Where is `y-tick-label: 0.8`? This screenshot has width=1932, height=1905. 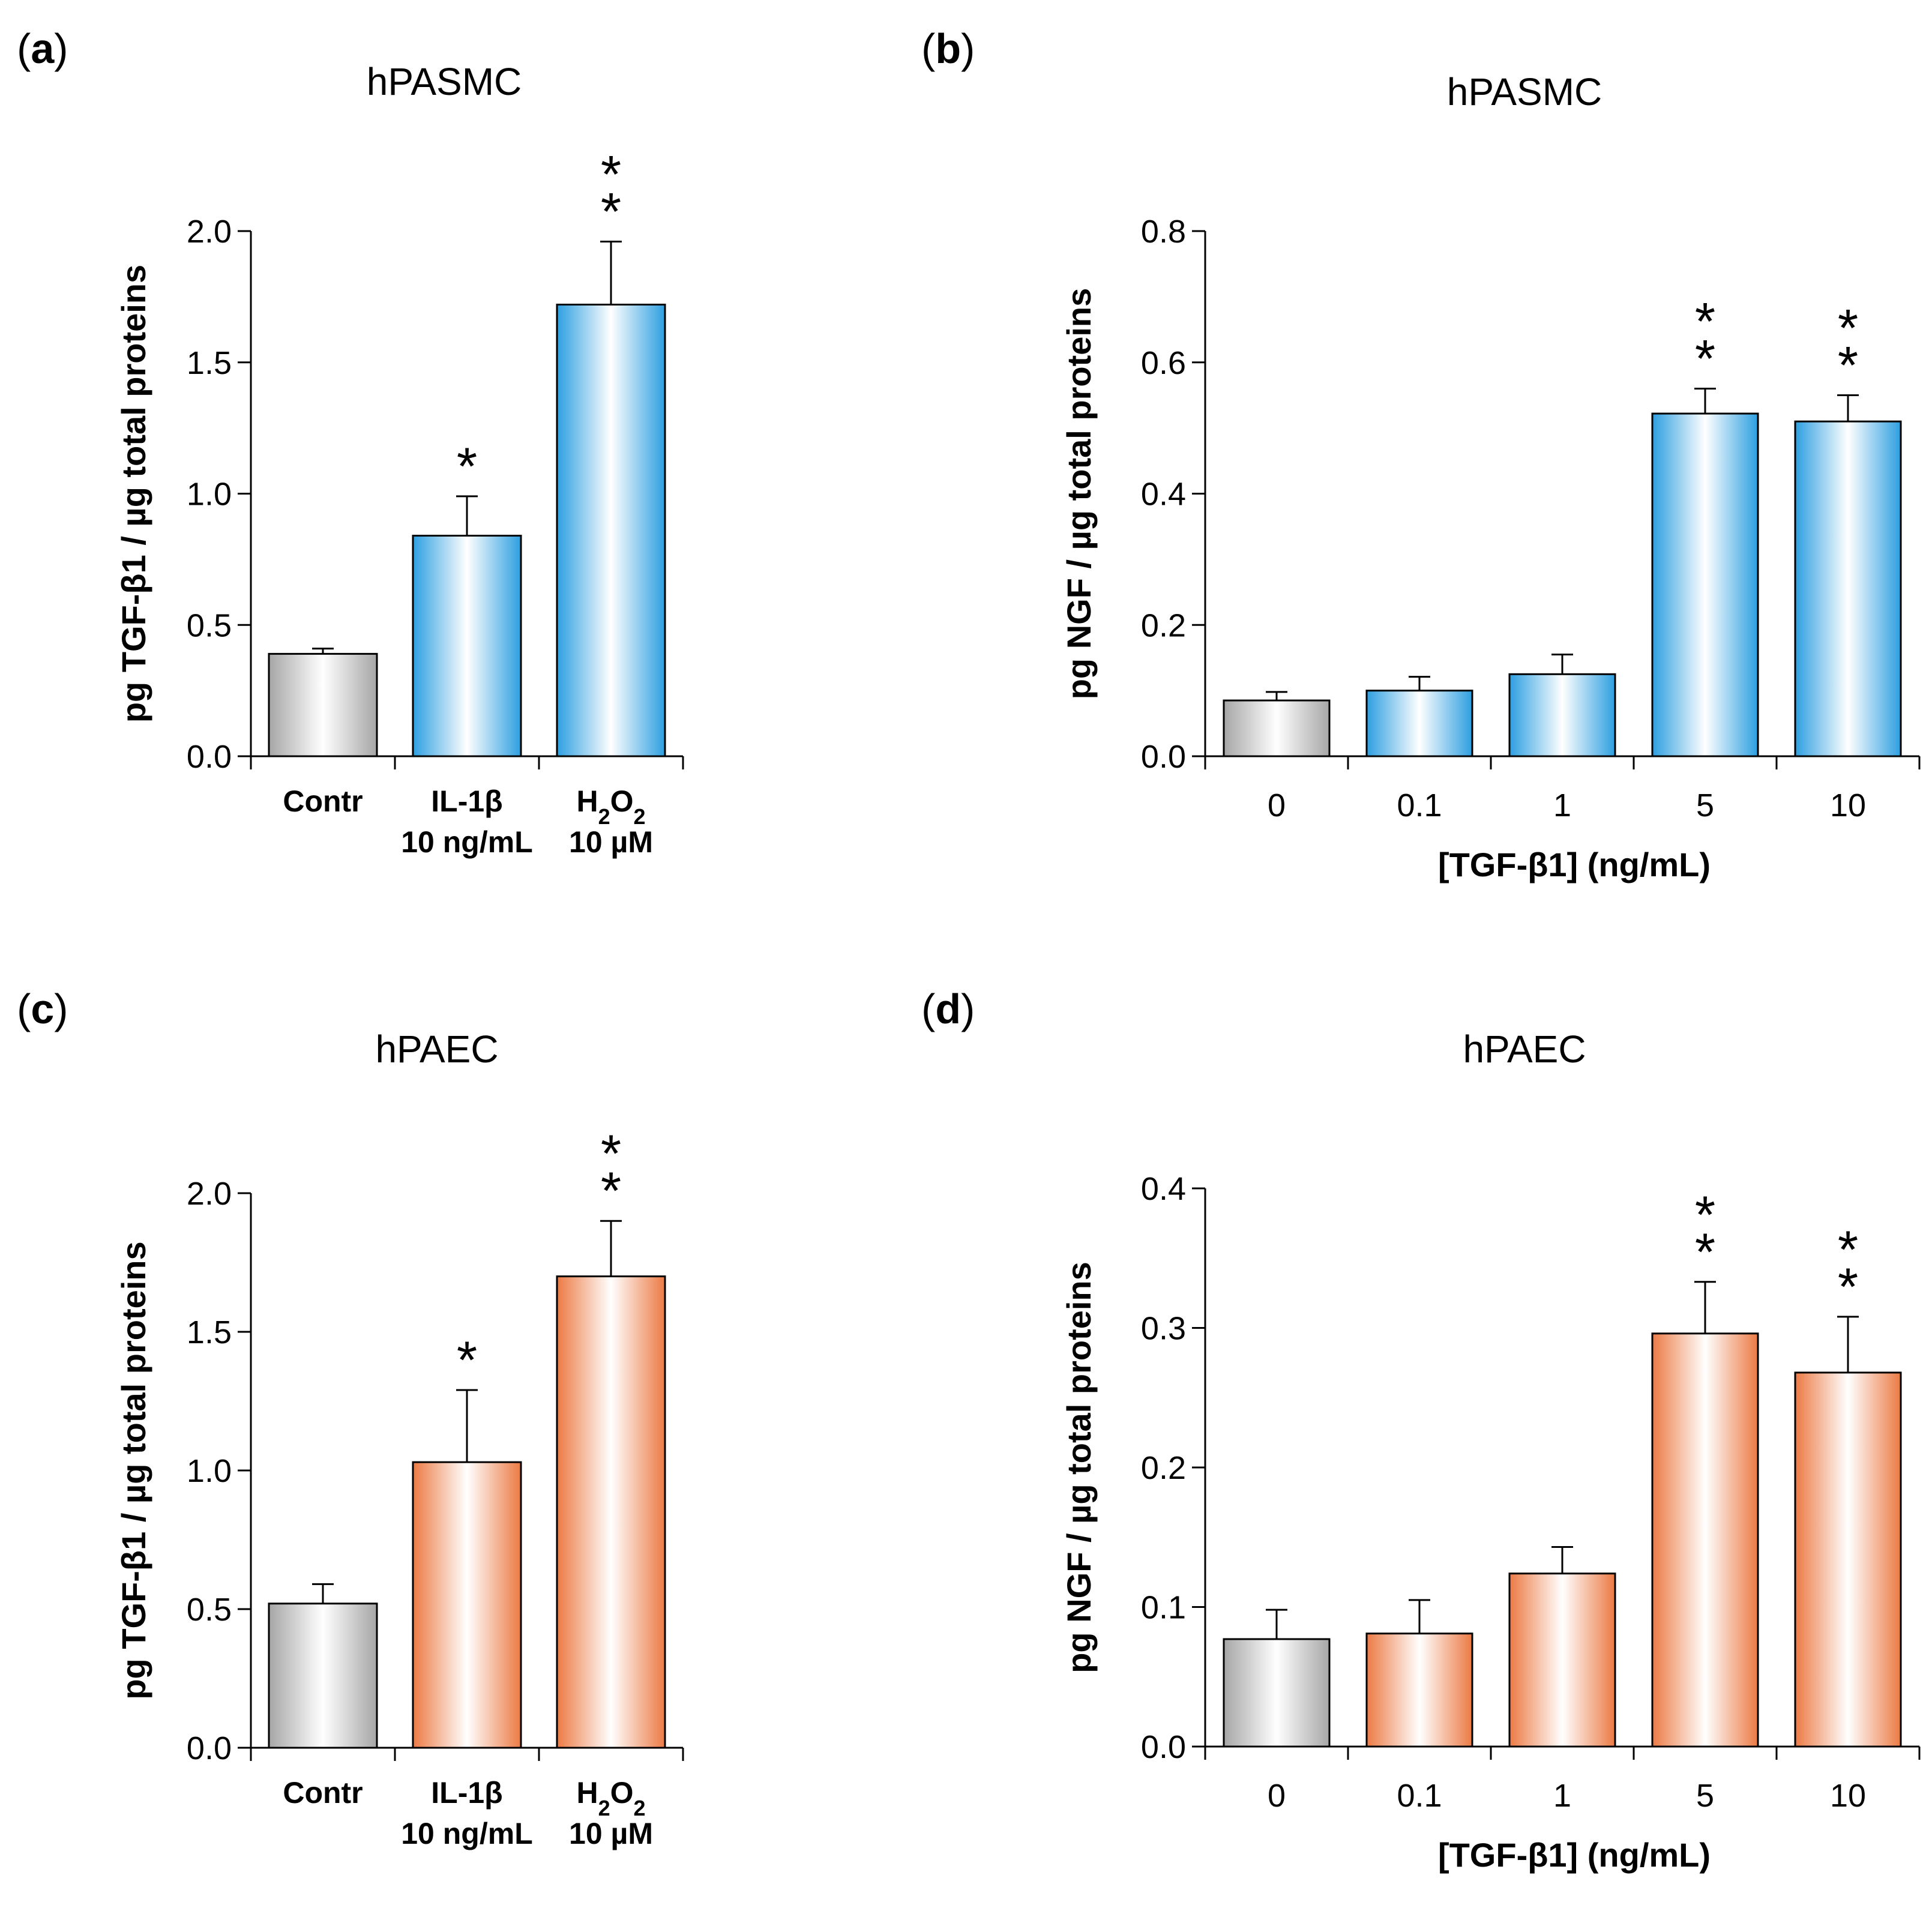 y-tick-label: 0.8 is located at coordinates (1163, 232).